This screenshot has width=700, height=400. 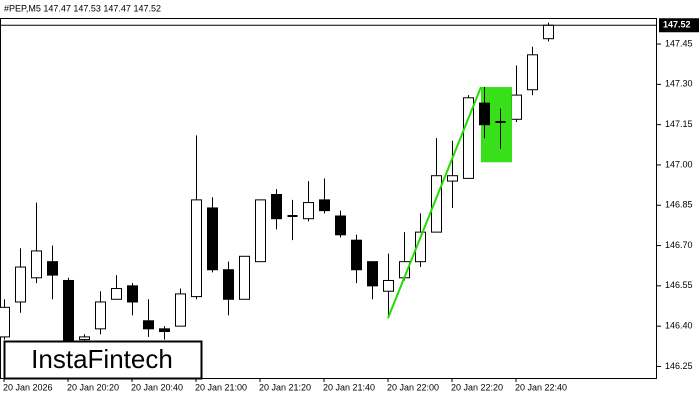 What do you see at coordinates (679, 285) in the screenshot?
I see `y-tick-label: 146.55` at bounding box center [679, 285].